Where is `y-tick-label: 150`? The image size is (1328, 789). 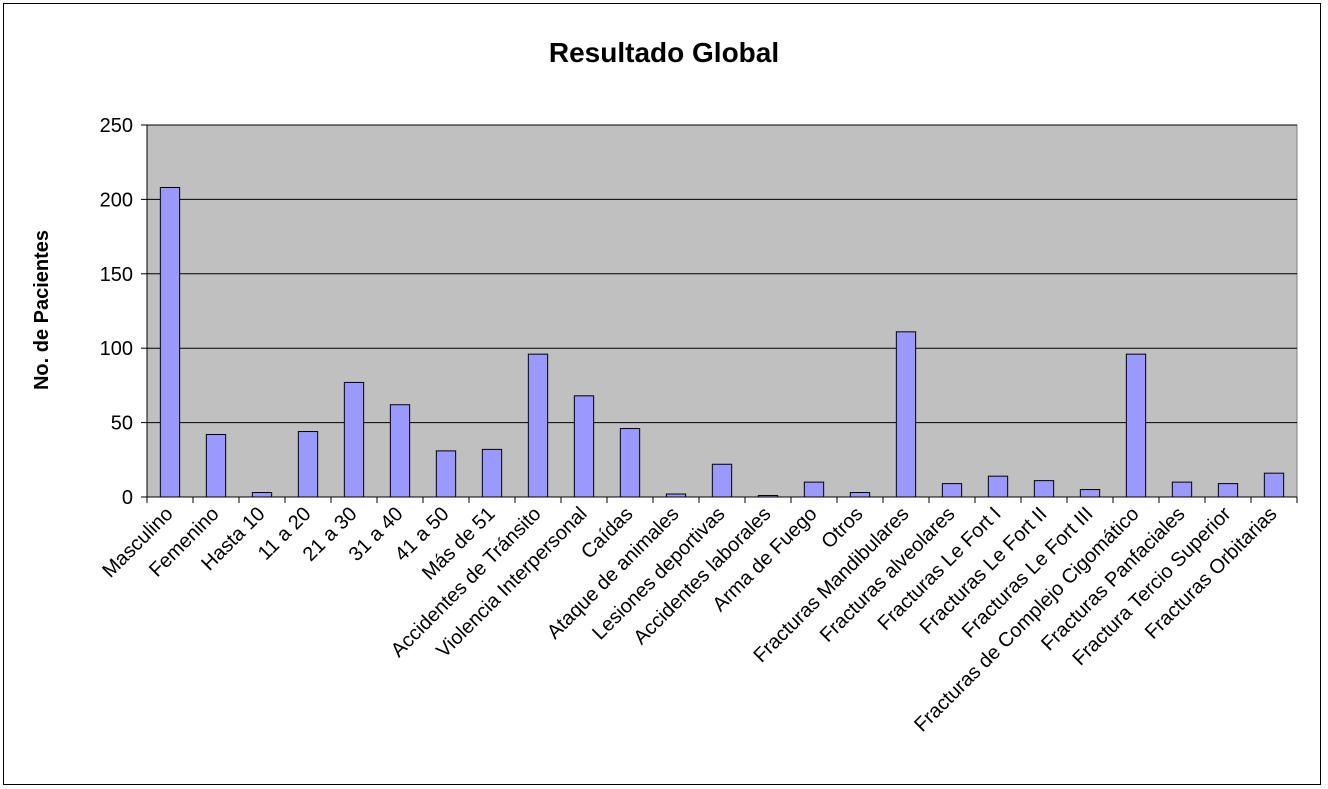
y-tick-label: 150 is located at coordinates (116, 275).